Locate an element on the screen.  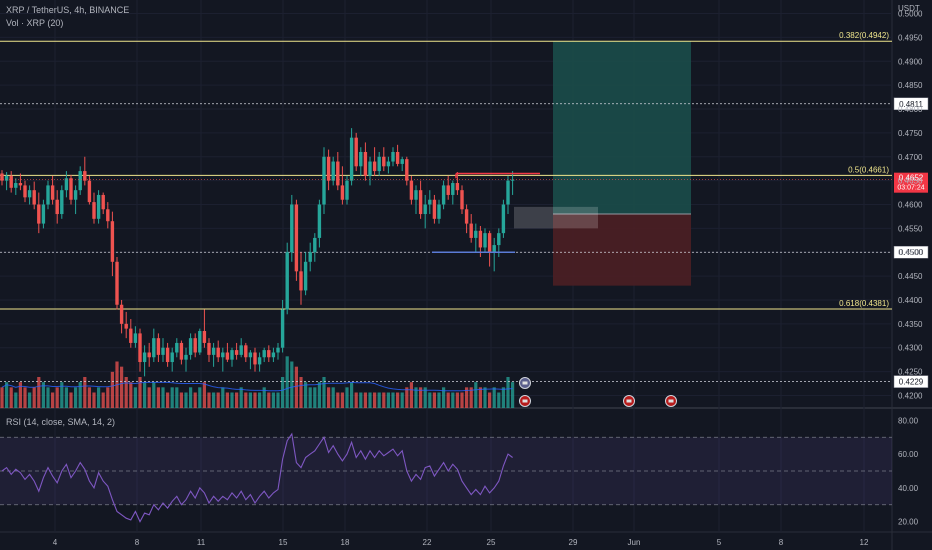
candle-countdown: 03:07:24 is located at coordinates (910, 188).